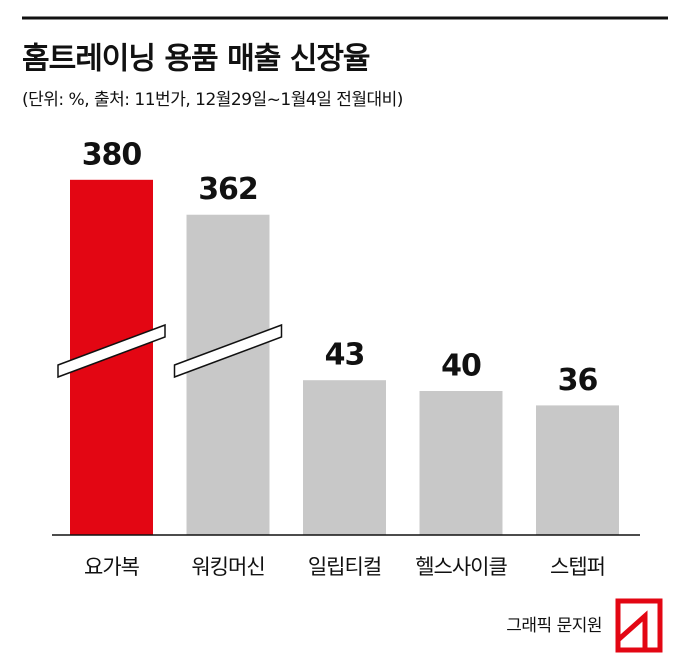  I want to click on source: 그래픽 문지원, so click(554, 626).